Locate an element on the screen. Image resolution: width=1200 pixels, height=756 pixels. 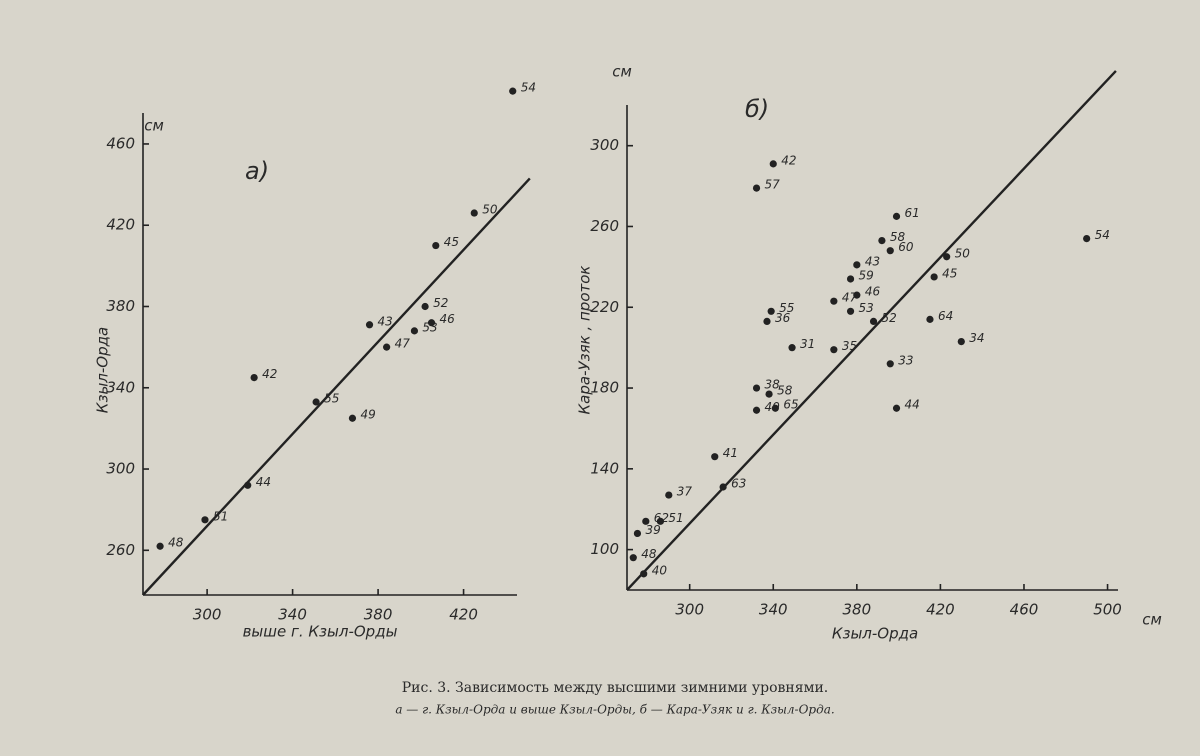
y-tick-label: 420 is located at coordinates (120, 225).